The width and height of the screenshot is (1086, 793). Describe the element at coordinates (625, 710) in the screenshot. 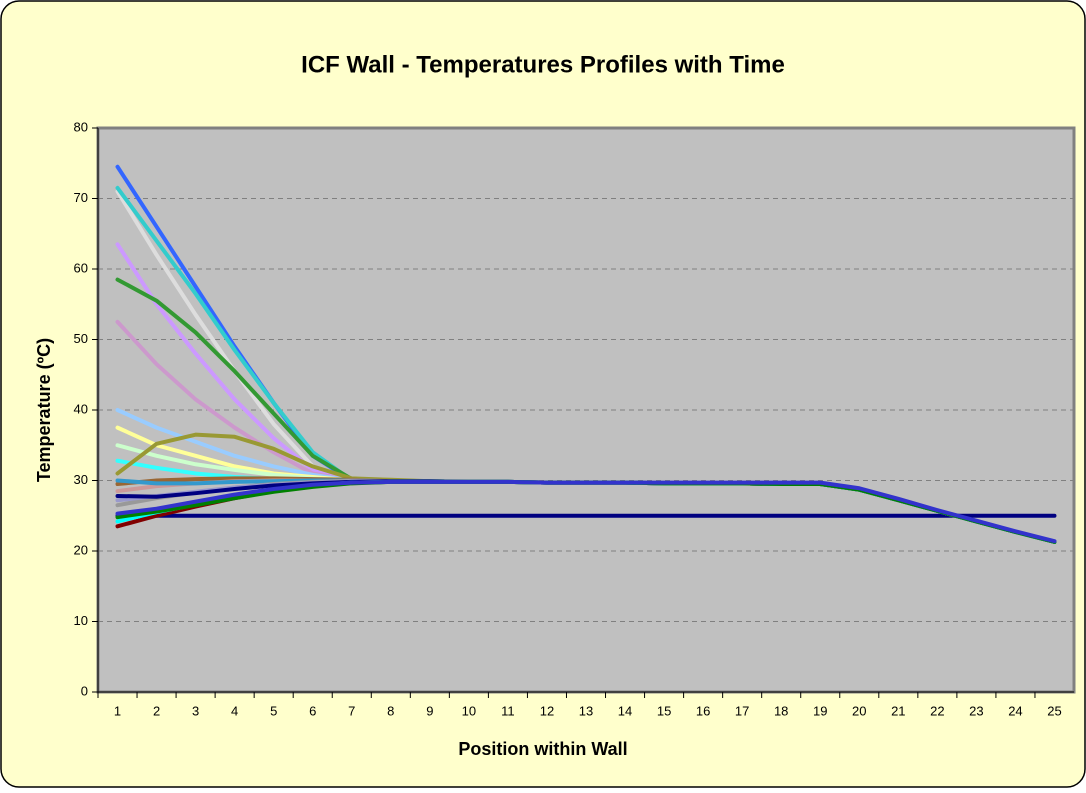

I see `x-tick-label: 14` at that location.